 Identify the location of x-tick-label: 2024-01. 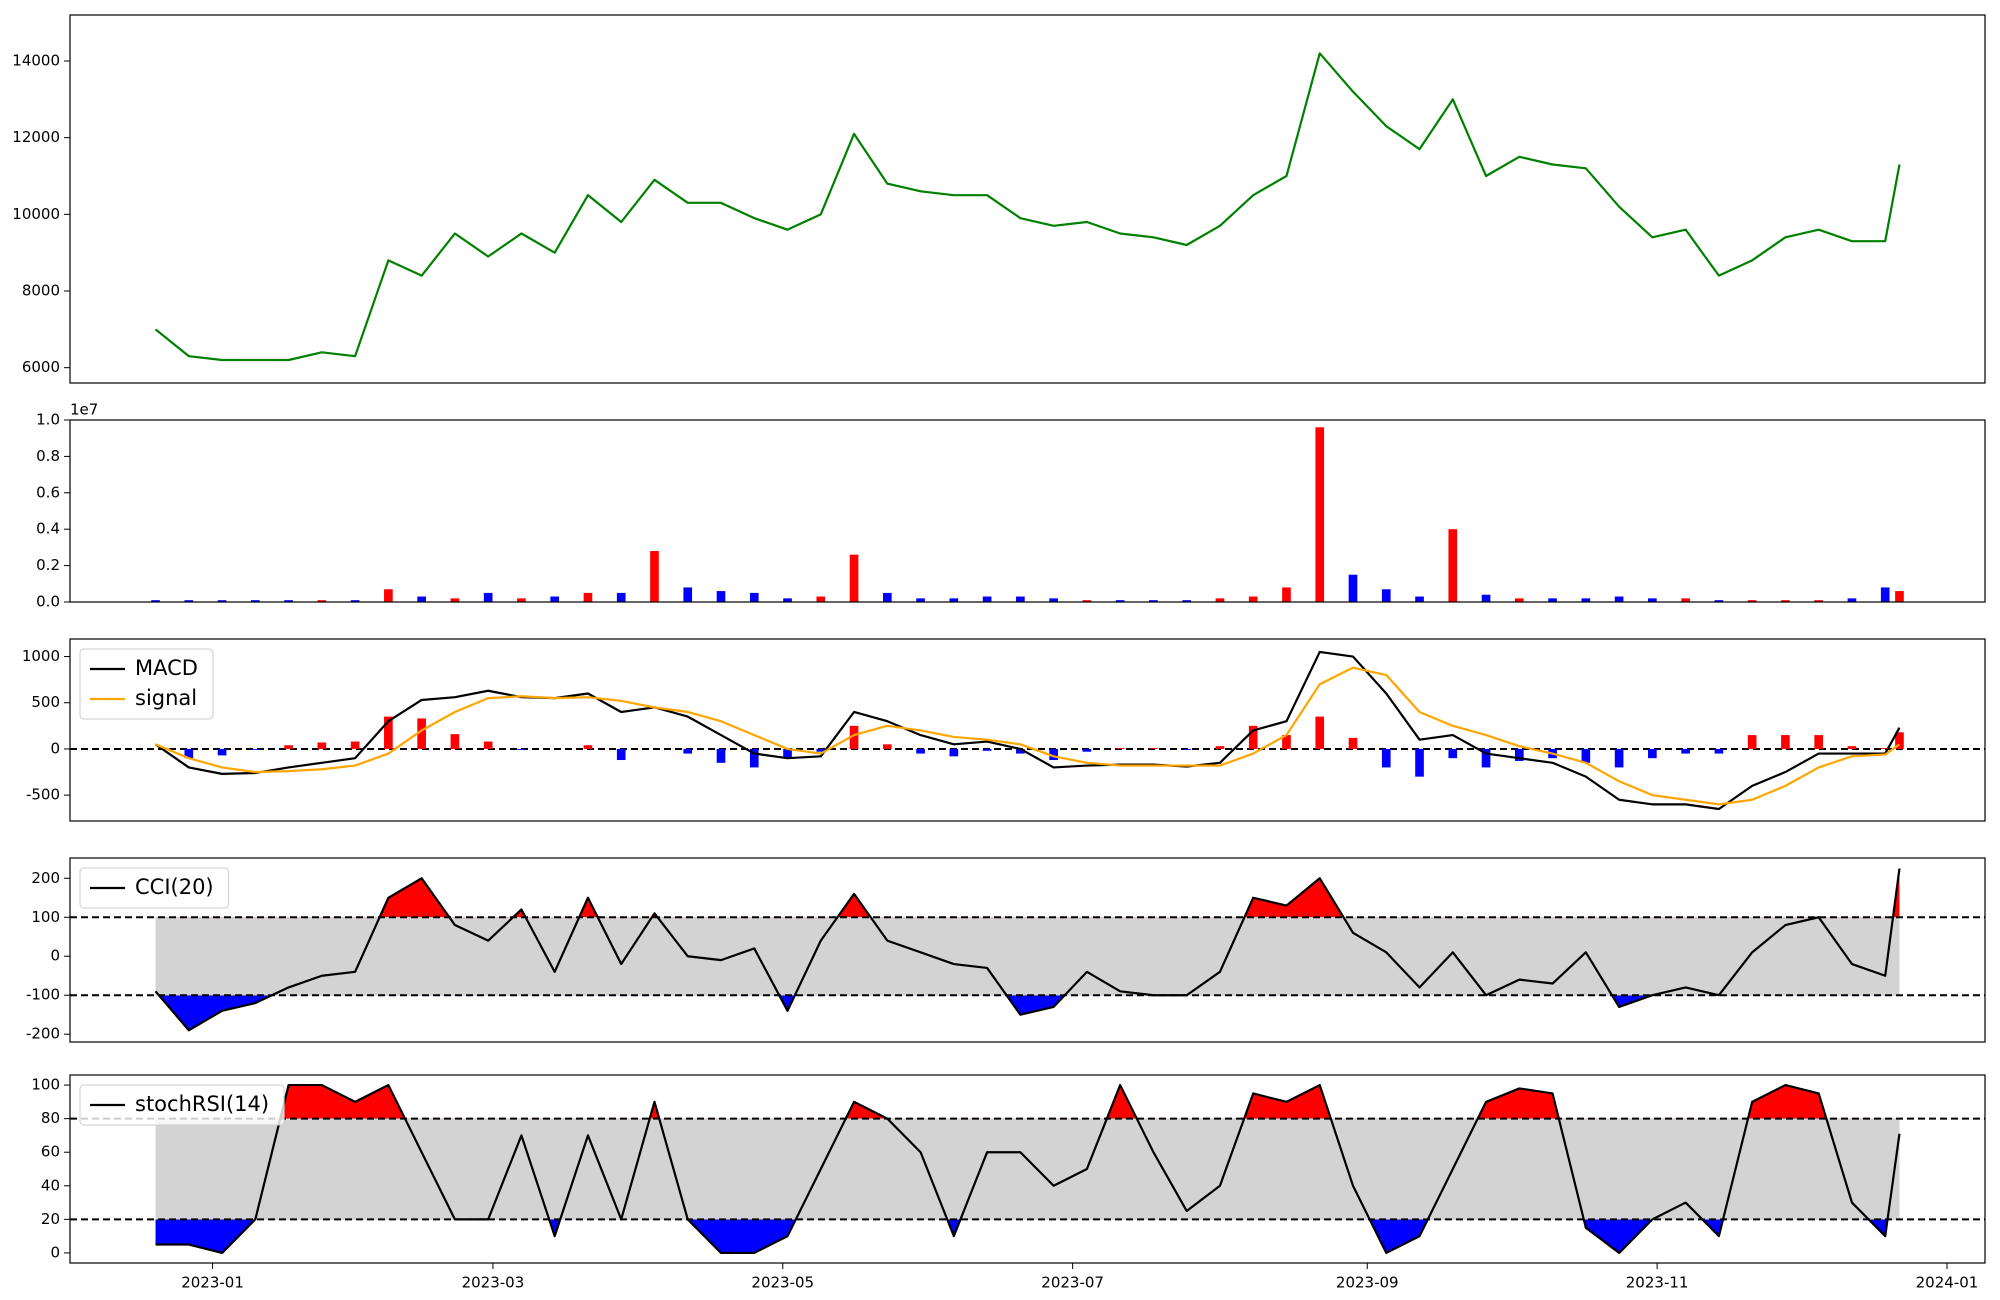
(1947, 1283).